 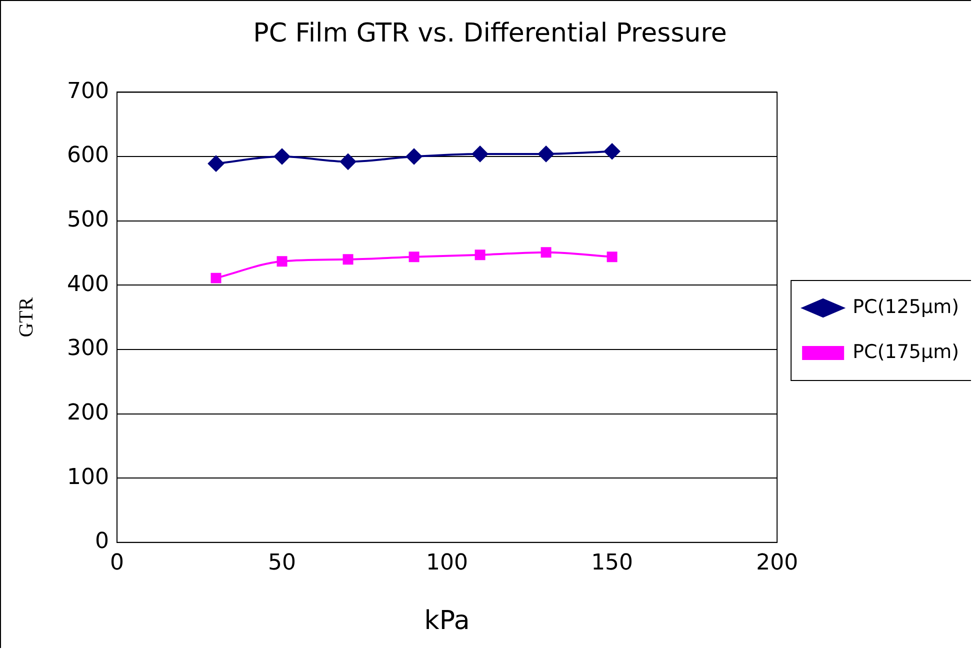 I want to click on y-tick-label: 100, so click(x=87, y=477).